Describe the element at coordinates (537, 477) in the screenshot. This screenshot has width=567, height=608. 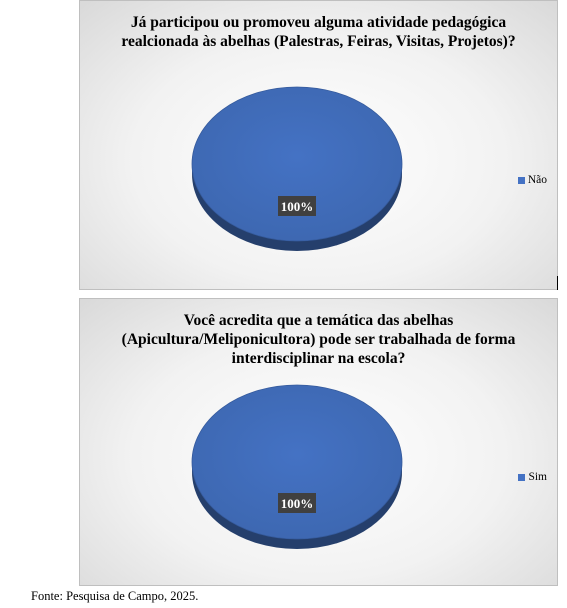
I see `legend-label: Sim` at that location.